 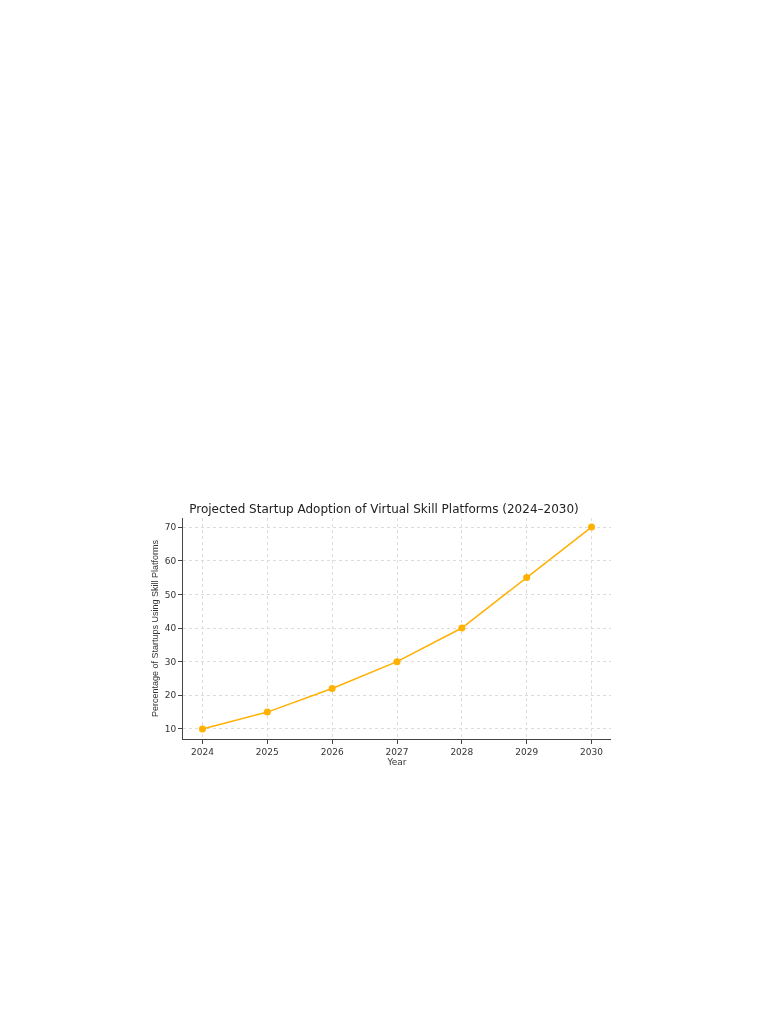 What do you see at coordinates (170, 695) in the screenshot?
I see `y-tick-label: 20` at bounding box center [170, 695].